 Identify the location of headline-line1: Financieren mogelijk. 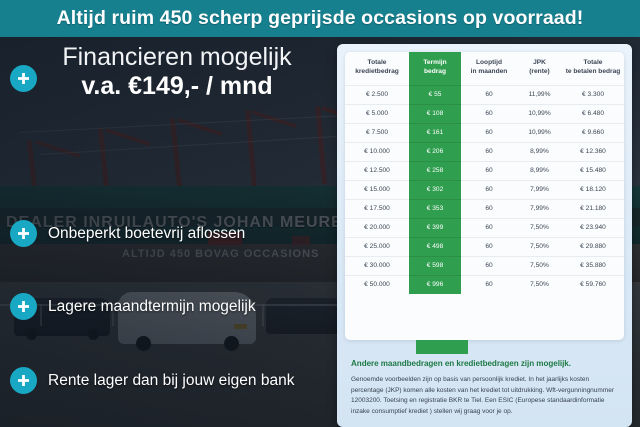
(177, 57).